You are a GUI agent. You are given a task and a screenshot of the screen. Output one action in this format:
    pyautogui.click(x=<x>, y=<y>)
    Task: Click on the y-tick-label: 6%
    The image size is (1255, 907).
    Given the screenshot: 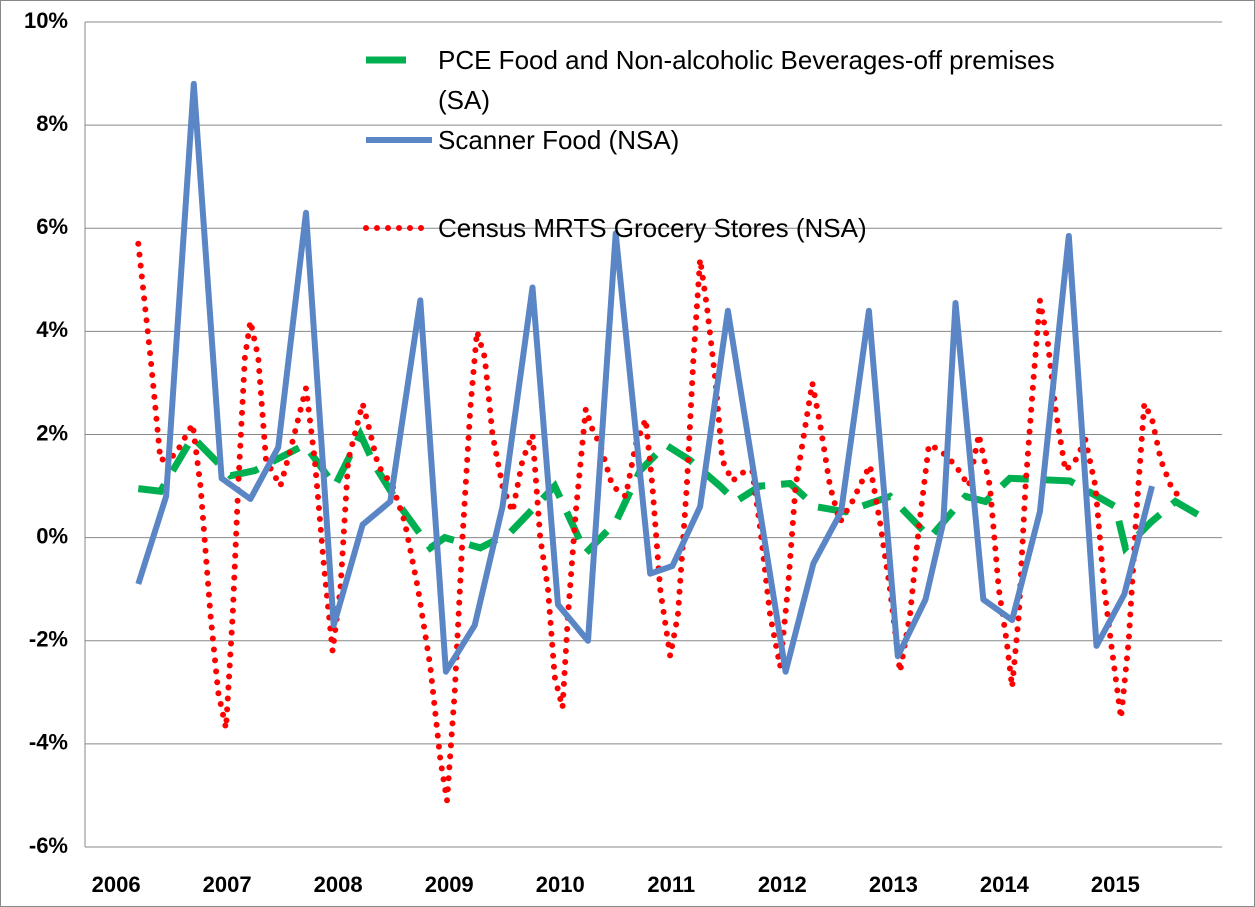 What is the action you would take?
    pyautogui.click(x=52, y=226)
    